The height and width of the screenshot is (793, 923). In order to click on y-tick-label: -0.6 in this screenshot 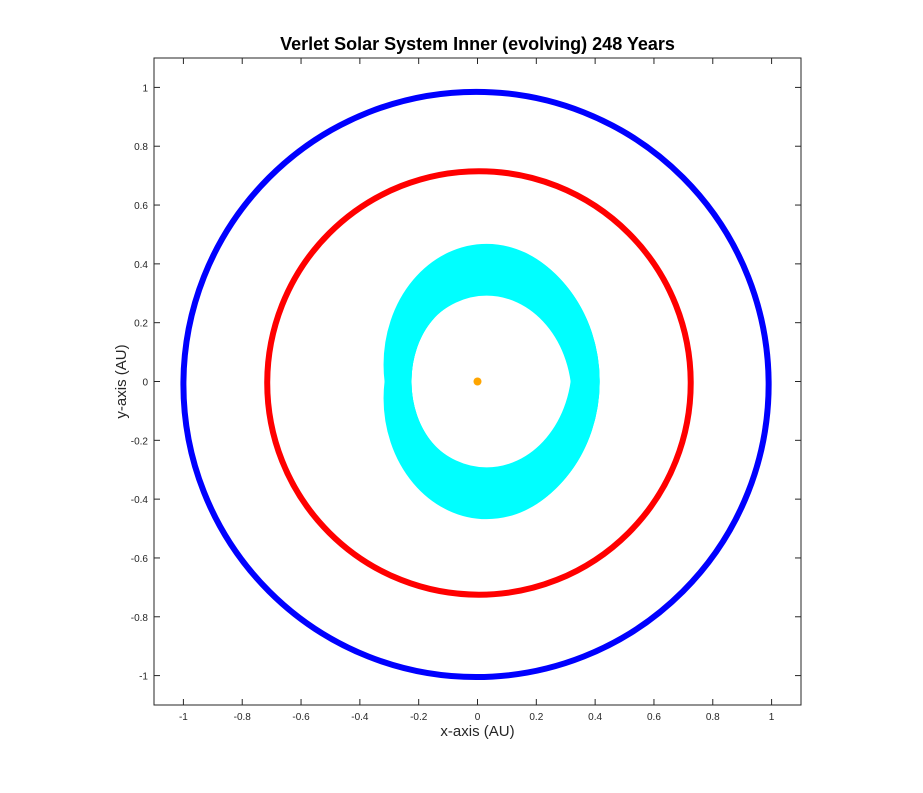, I will do `click(140, 559)`.